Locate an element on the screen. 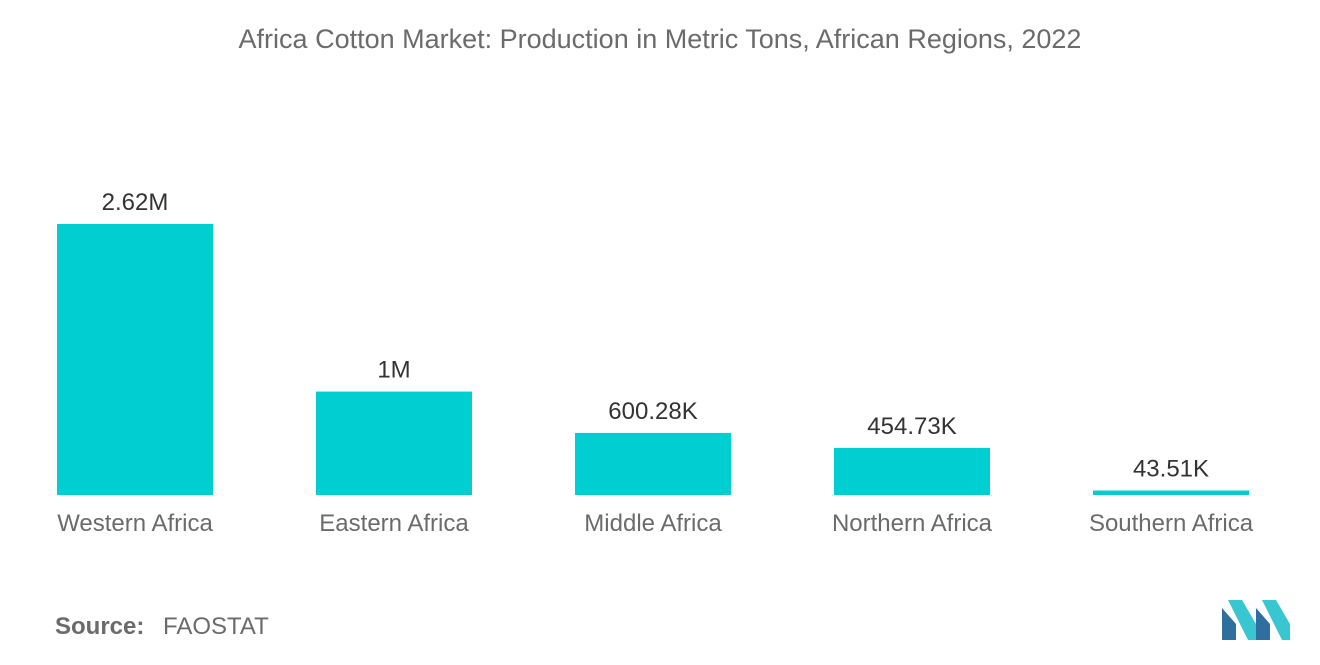 The width and height of the screenshot is (1320, 665). data-label: 600.28K is located at coordinates (652, 411).